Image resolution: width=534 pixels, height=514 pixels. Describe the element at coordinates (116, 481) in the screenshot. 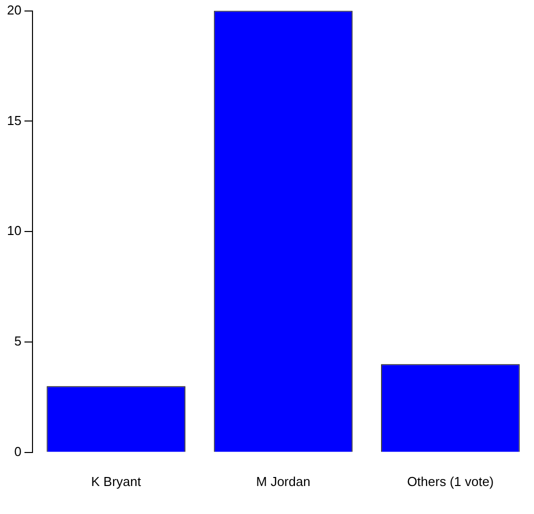

I see `x-tick-label: K Bryant` at that location.